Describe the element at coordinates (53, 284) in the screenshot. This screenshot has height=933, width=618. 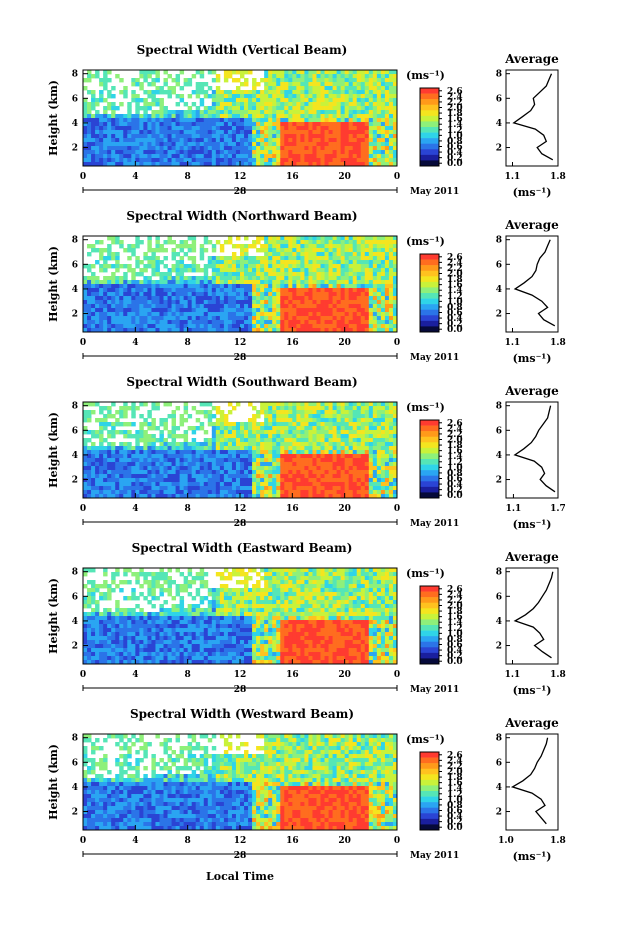
I see `y-axis-label: Height (km)` at that location.